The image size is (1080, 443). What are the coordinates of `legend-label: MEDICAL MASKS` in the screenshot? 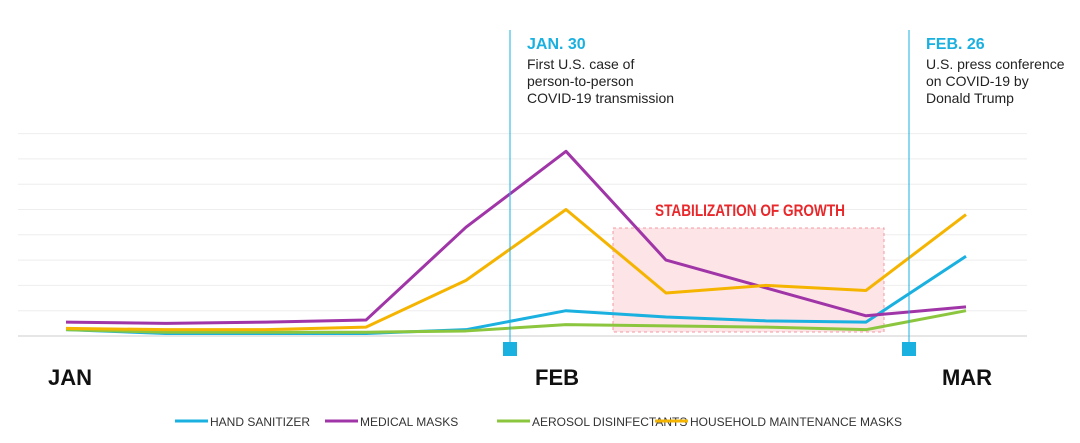 It's located at (409, 422).